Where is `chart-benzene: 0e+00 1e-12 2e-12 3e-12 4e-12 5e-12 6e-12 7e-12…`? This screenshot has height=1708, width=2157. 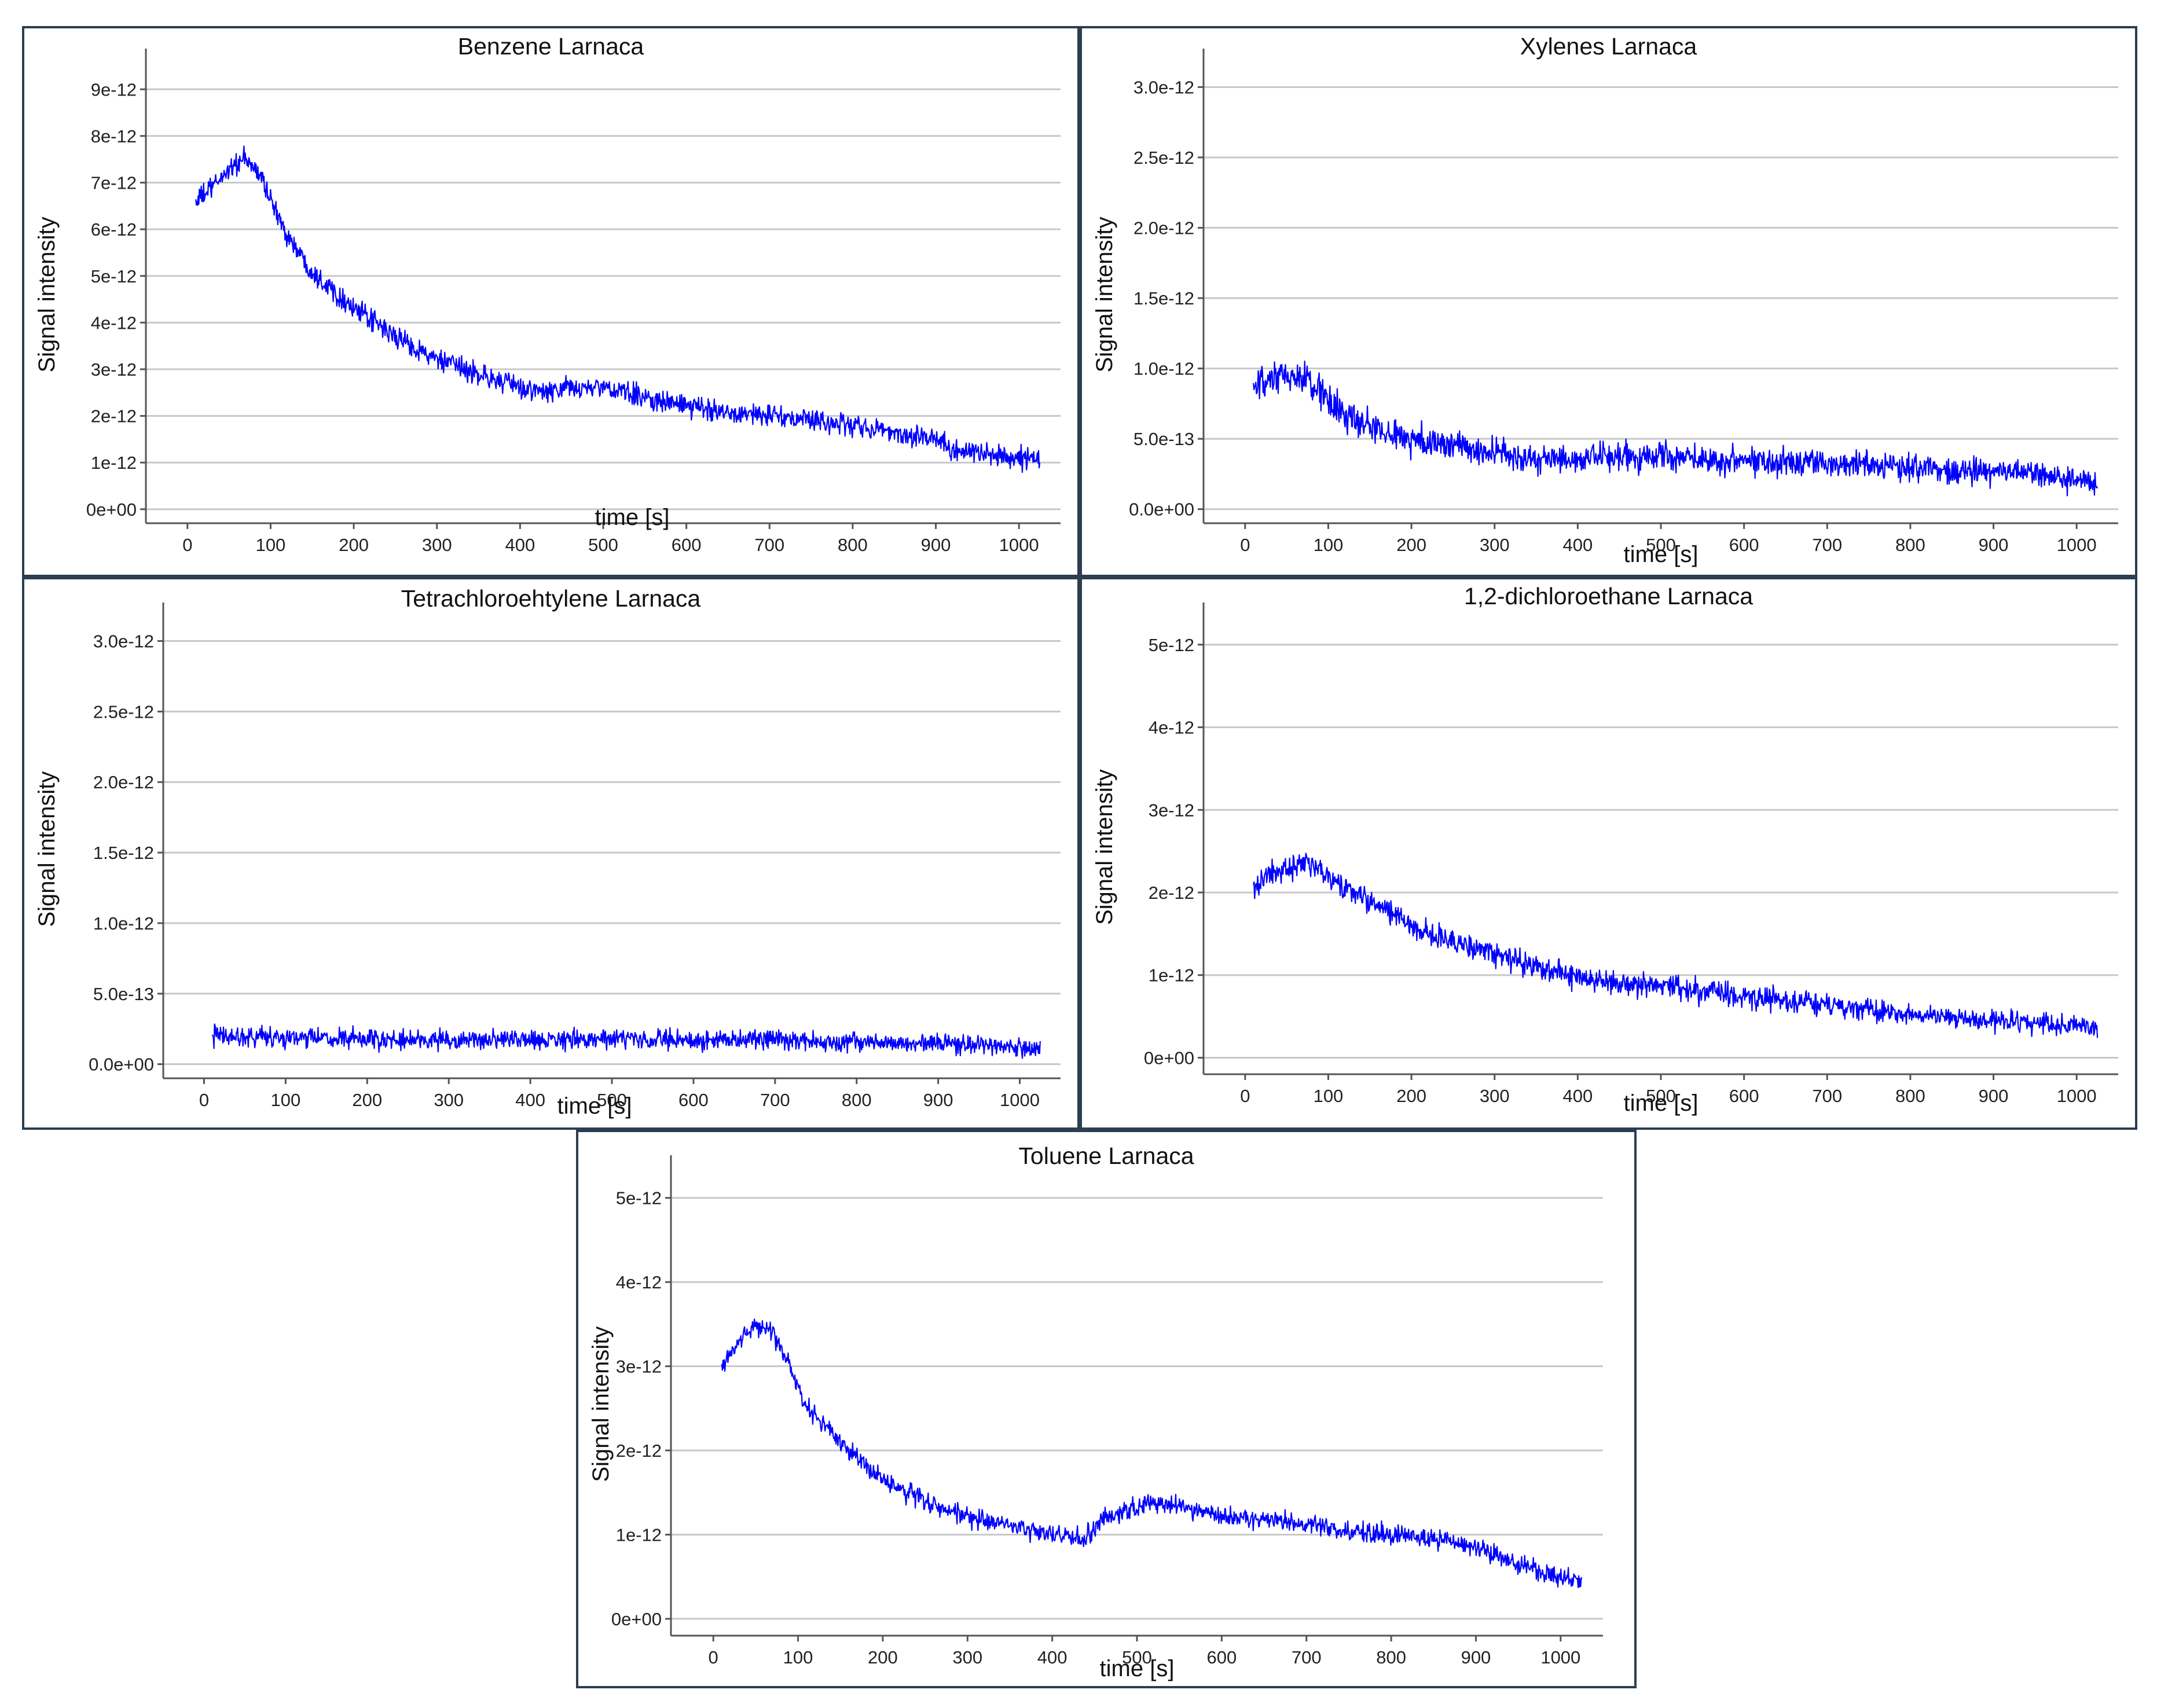 chart-benzene: 0e+00 1e-12 2e-12 3e-12 4e-12 5e-12 6e-12 7e-12… is located at coordinates (547, 302).